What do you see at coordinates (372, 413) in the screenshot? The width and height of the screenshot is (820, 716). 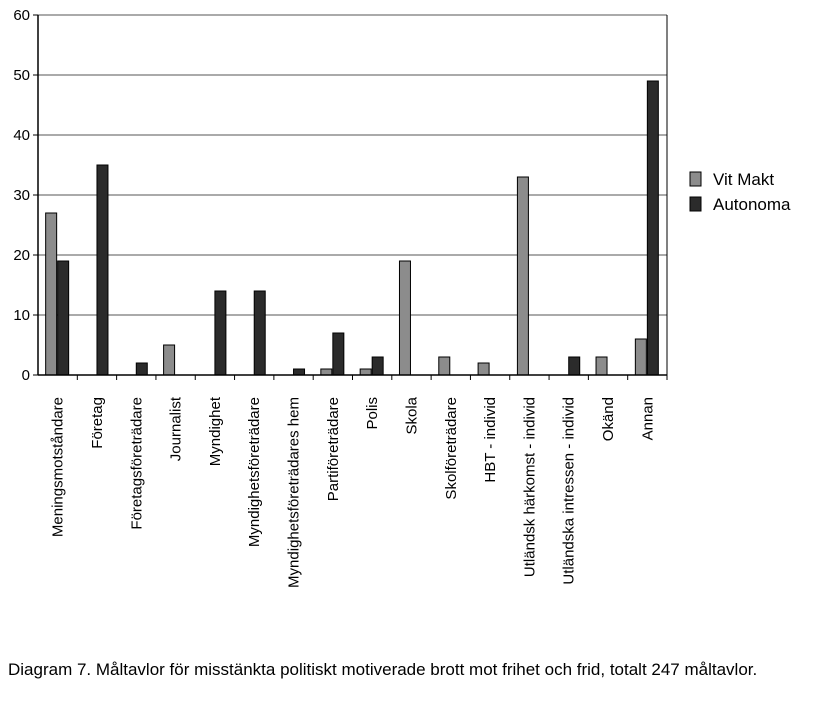 I see `x-tick-label: Polis` at bounding box center [372, 413].